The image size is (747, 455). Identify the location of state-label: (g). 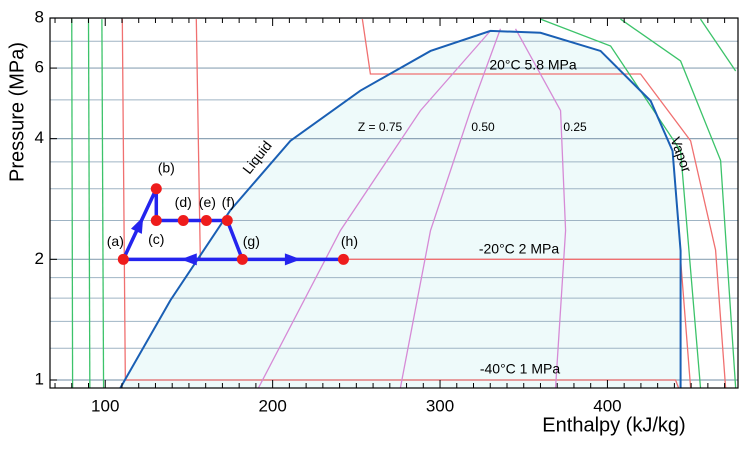
(251, 241).